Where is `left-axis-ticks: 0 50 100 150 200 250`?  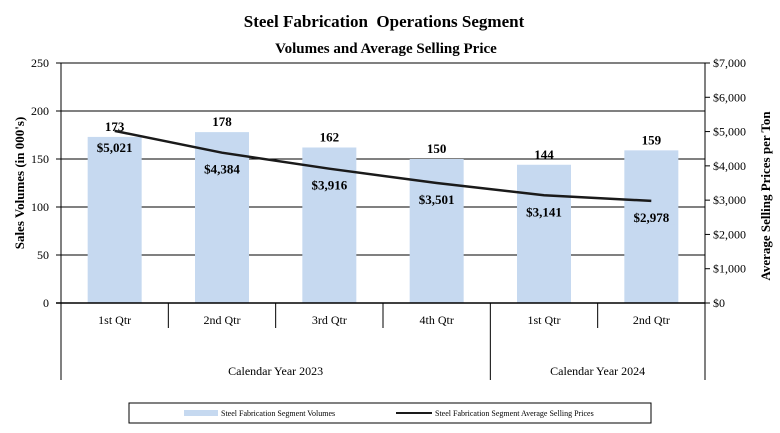
left-axis-ticks: 0 50 100 150 200 250 is located at coordinates (46, 183).